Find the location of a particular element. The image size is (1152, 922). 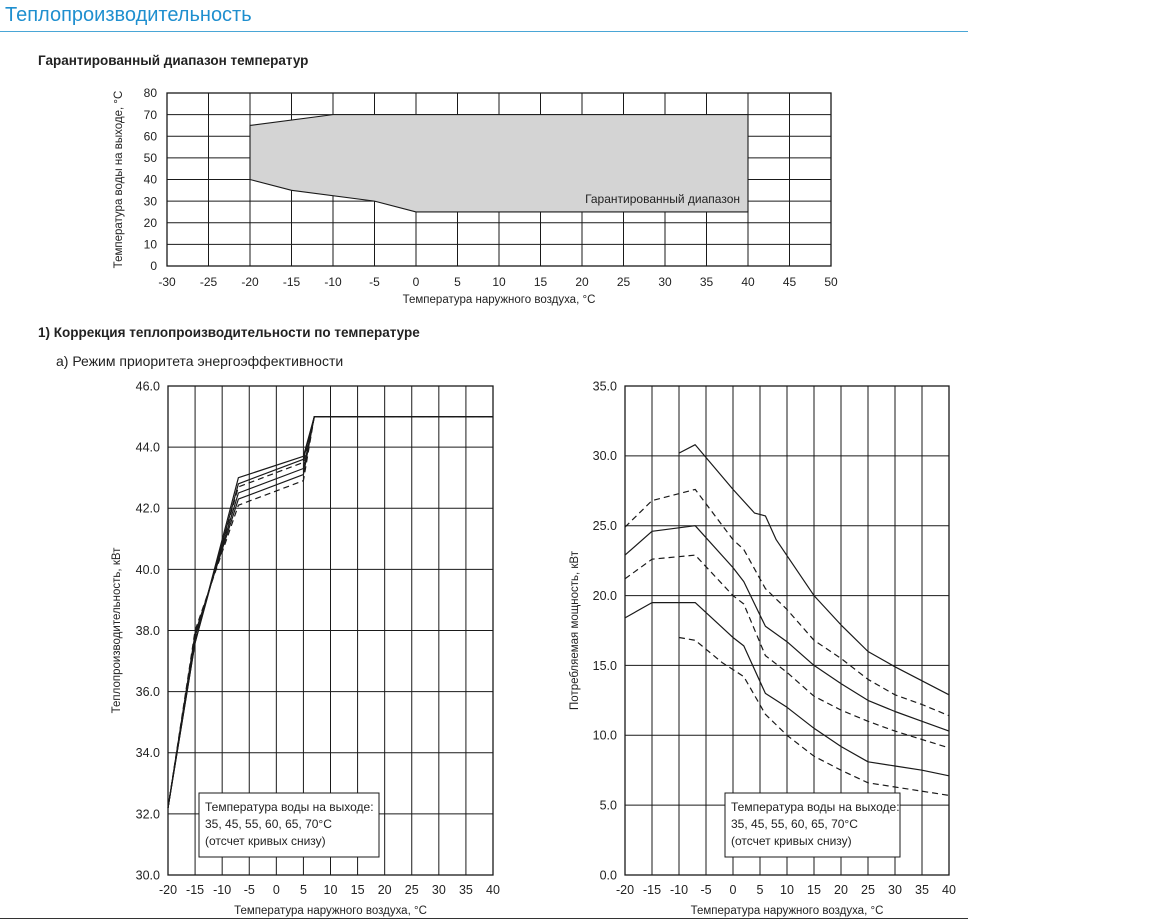

y-tick-label: 20 is located at coordinates (151, 223).